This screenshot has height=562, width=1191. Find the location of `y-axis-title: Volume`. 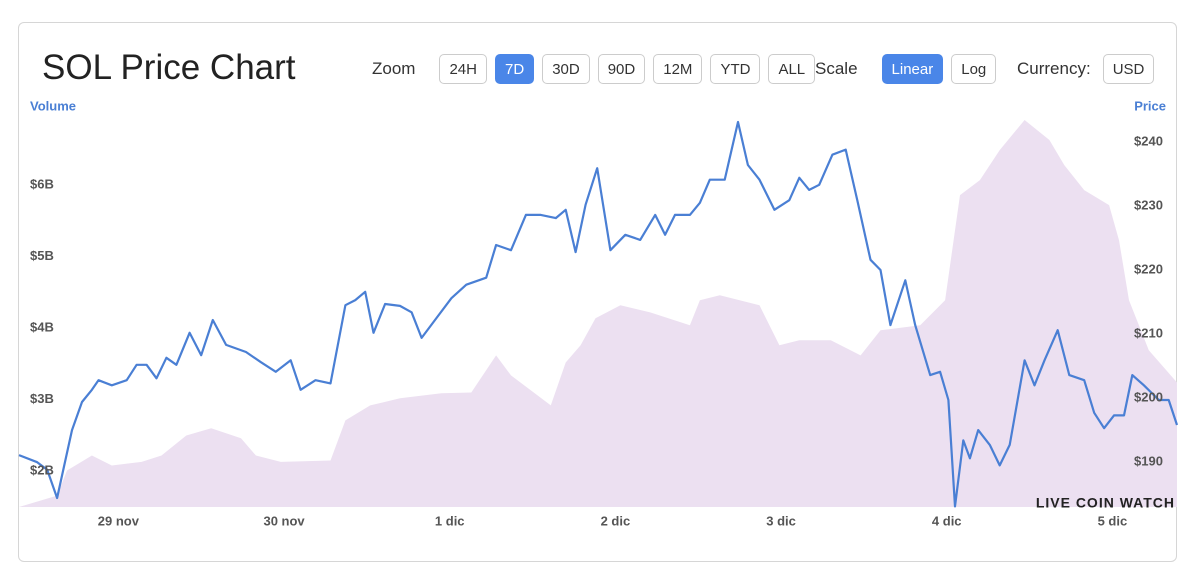

y-axis-title: Volume is located at coordinates (53, 105).